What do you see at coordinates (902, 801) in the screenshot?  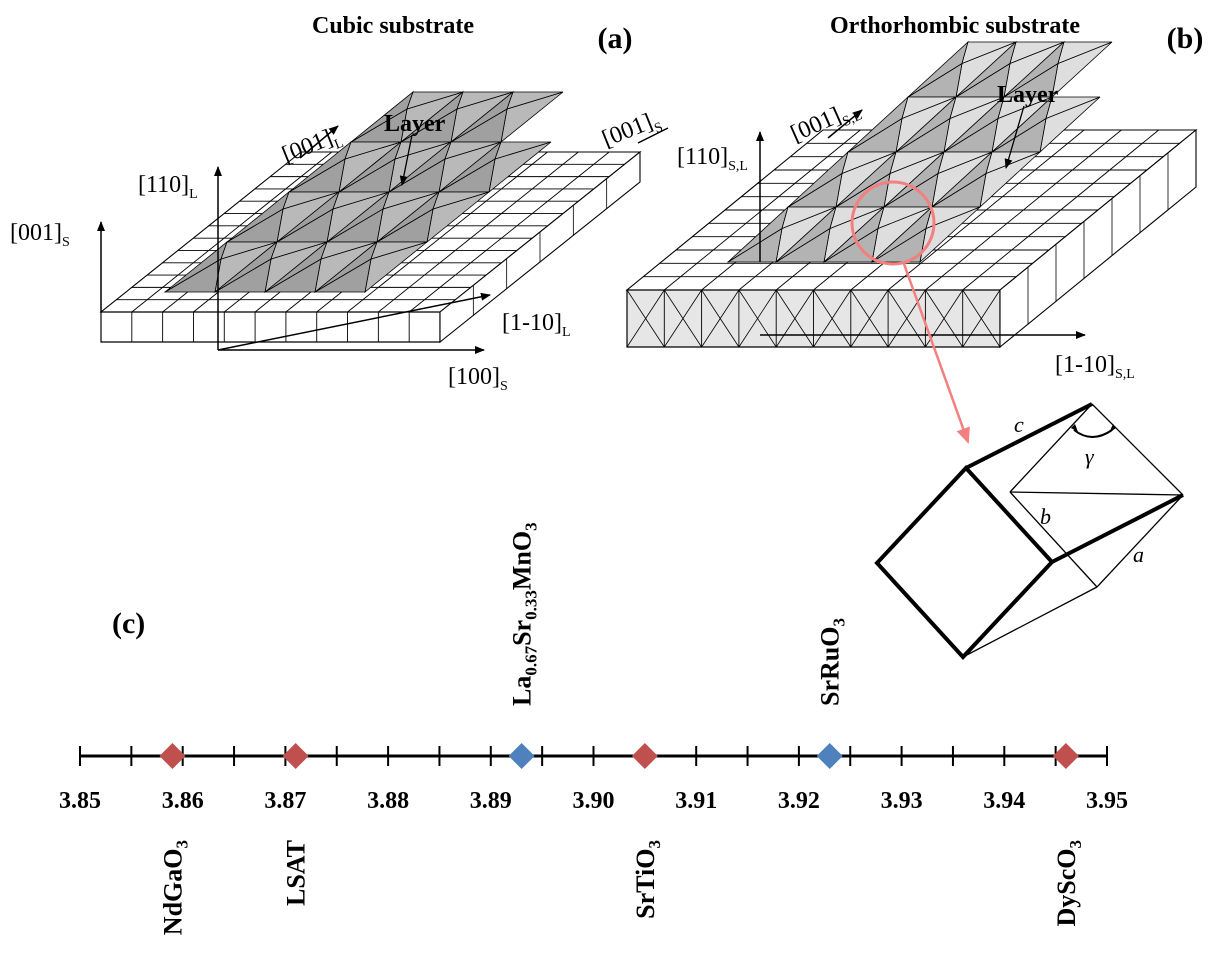 I see `axis-tick-label: 3.93` at bounding box center [902, 801].